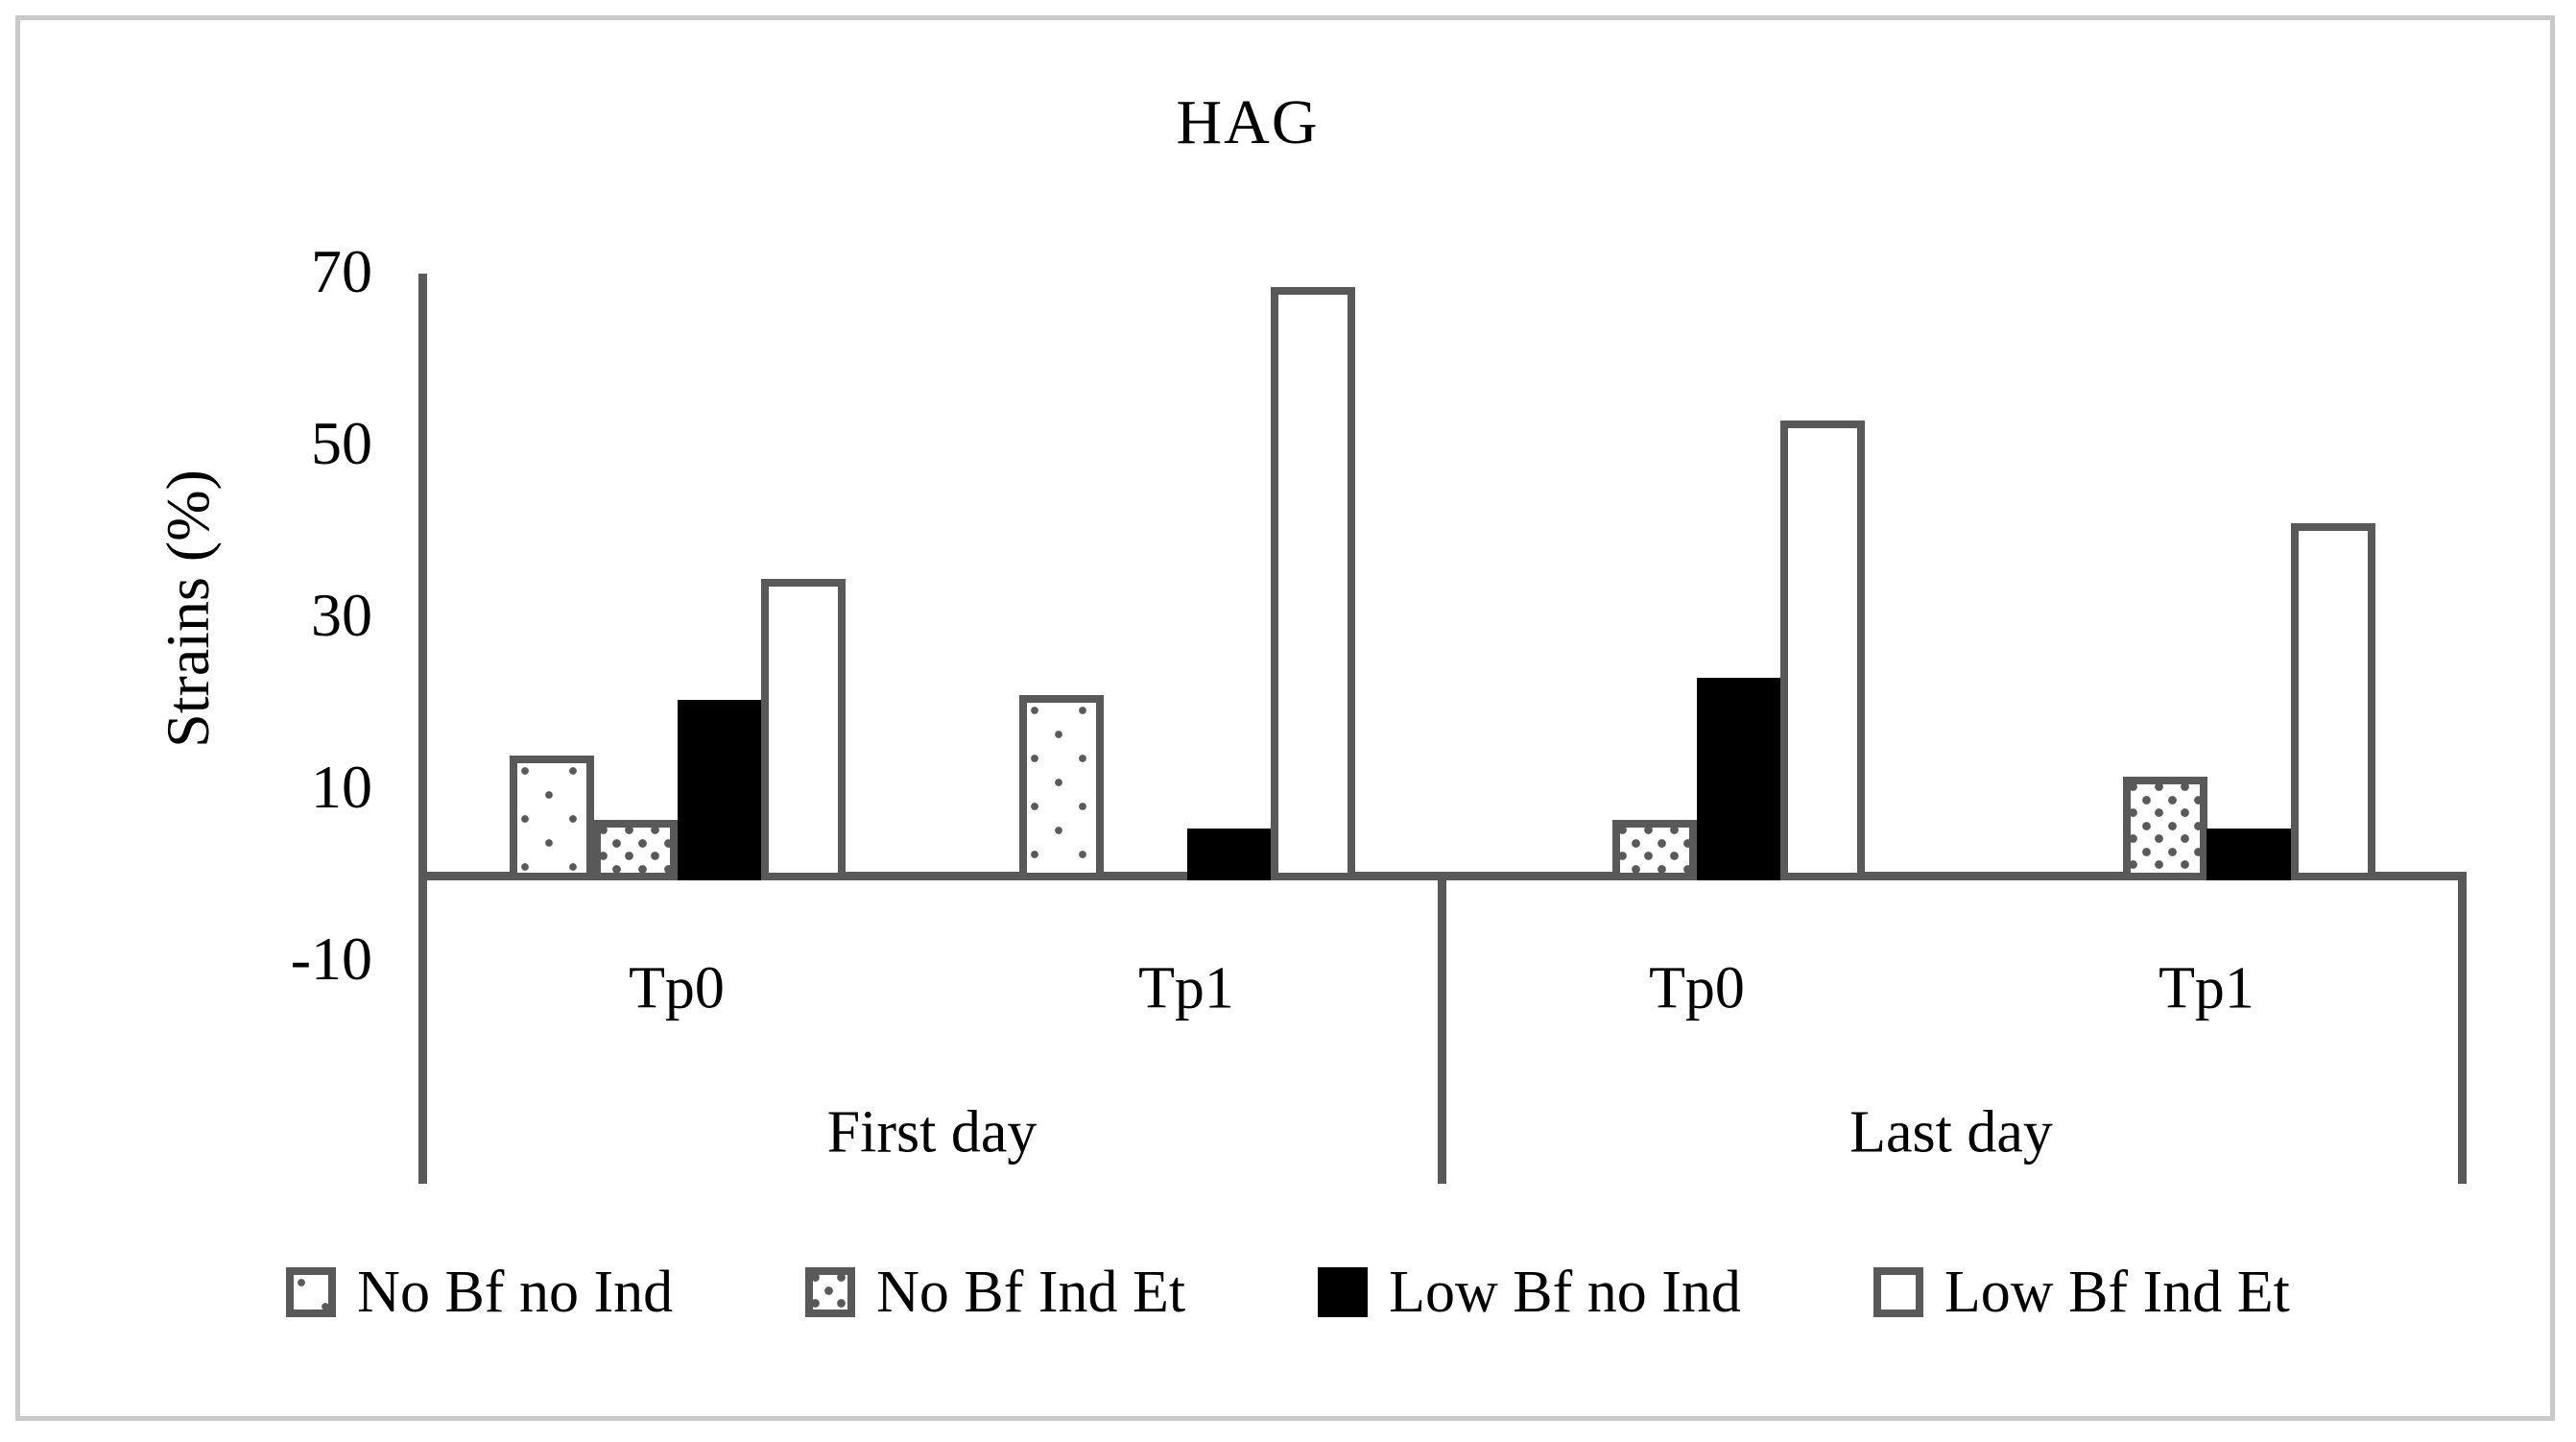 This screenshot has height=1442, width=2576. I want to click on y-tick-label: -10, so click(331, 958).